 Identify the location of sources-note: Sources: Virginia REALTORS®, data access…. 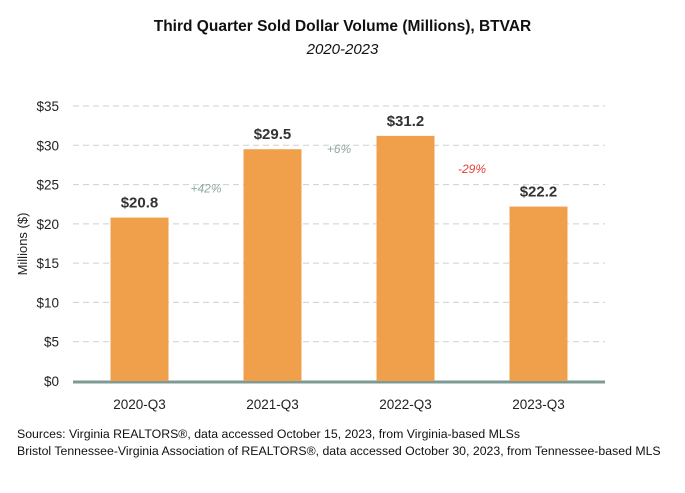
(339, 443).